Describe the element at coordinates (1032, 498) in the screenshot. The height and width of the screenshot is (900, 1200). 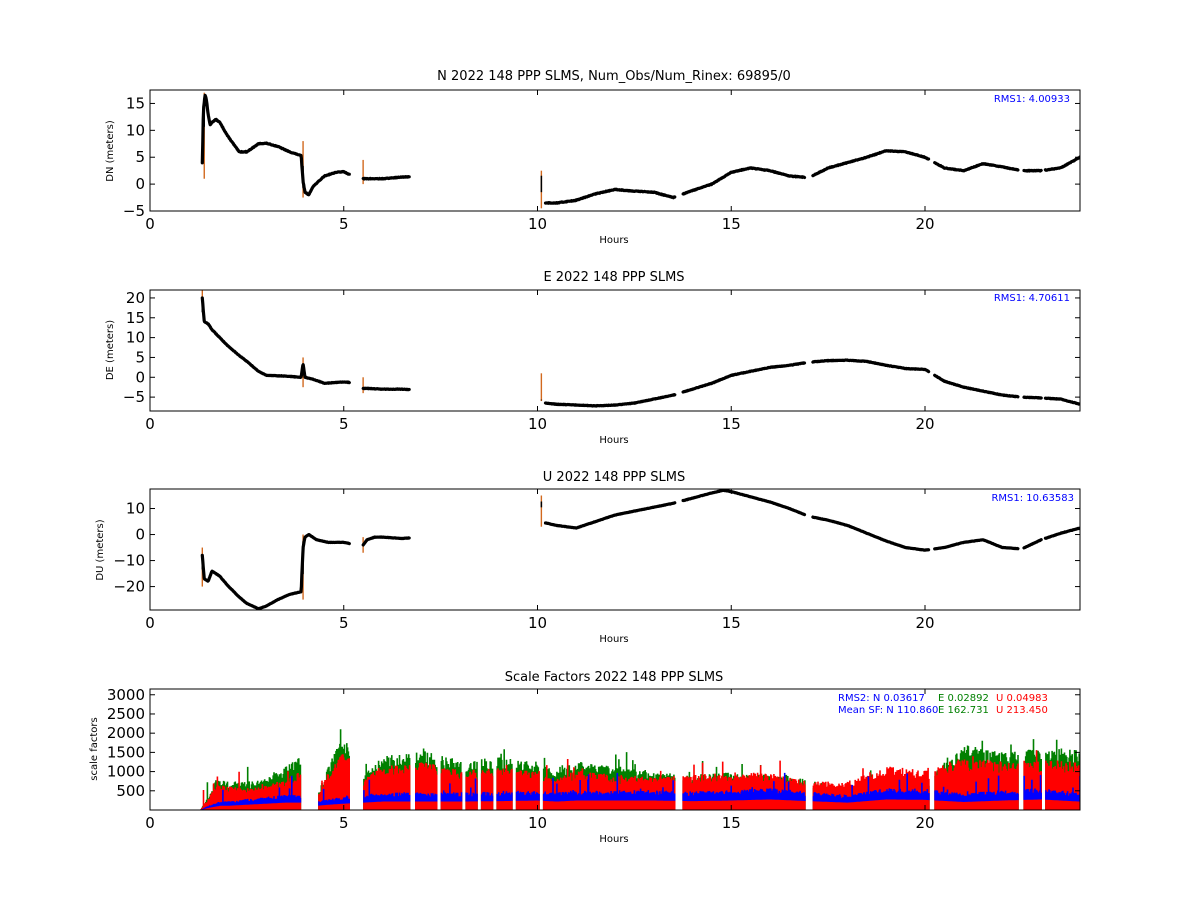
I see `rms1-annotation-u: RMS1: 10.63583` at that location.